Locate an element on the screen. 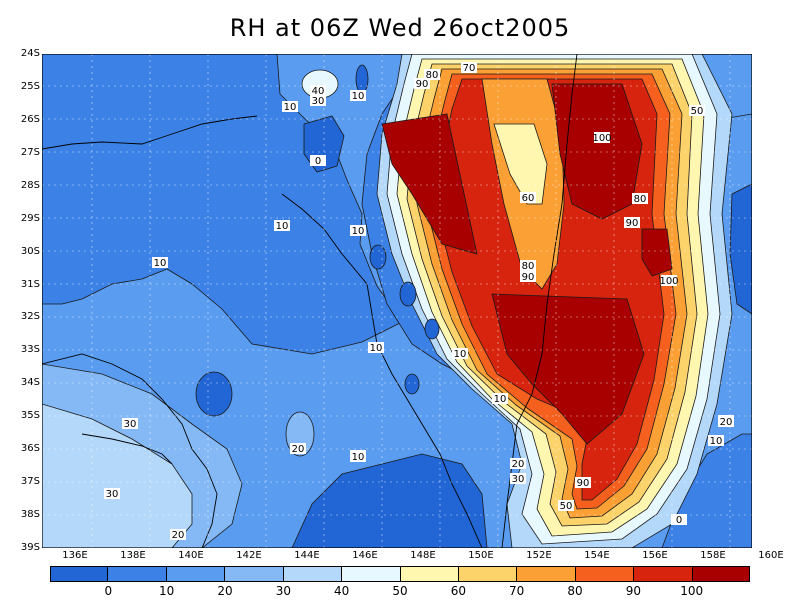 This screenshot has height=600, width=800. lat-tick-label: 31S is located at coordinates (30, 284).